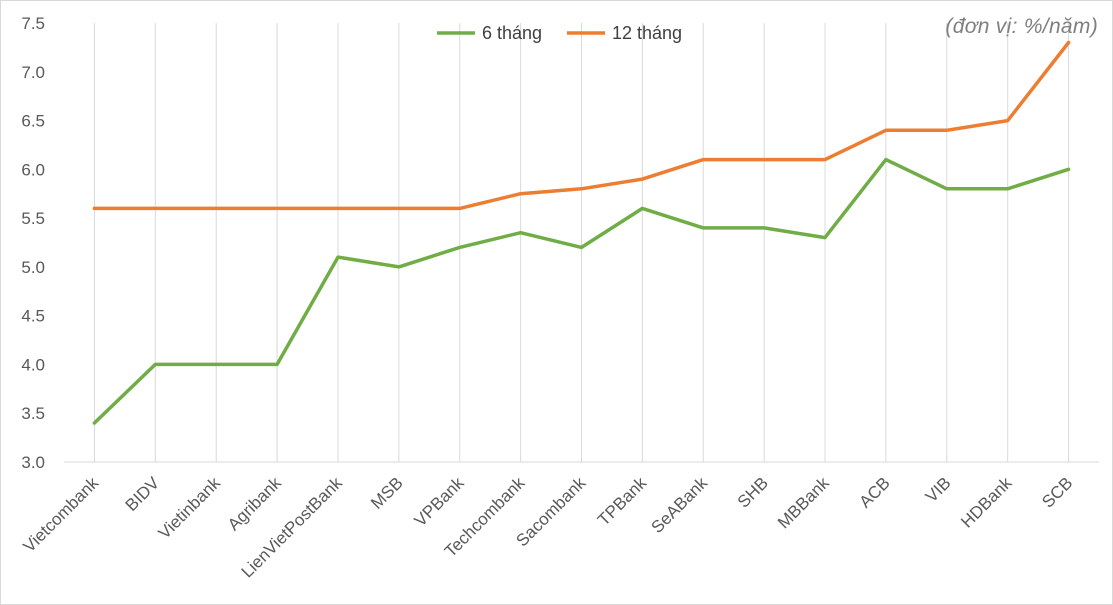 The width and height of the screenshot is (1113, 605). I want to click on y-tick-label: 6.5, so click(33, 121).